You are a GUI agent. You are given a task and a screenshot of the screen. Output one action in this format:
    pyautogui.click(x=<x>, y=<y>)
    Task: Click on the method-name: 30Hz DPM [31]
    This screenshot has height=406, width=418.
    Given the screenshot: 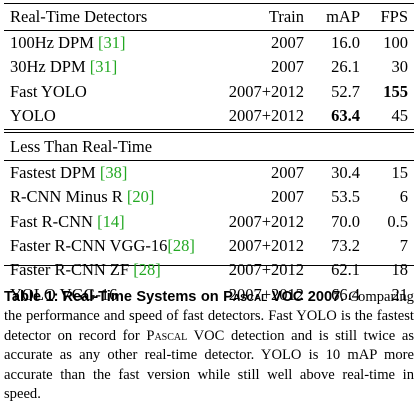 What is the action you would take?
    pyautogui.click(x=63, y=67)
    